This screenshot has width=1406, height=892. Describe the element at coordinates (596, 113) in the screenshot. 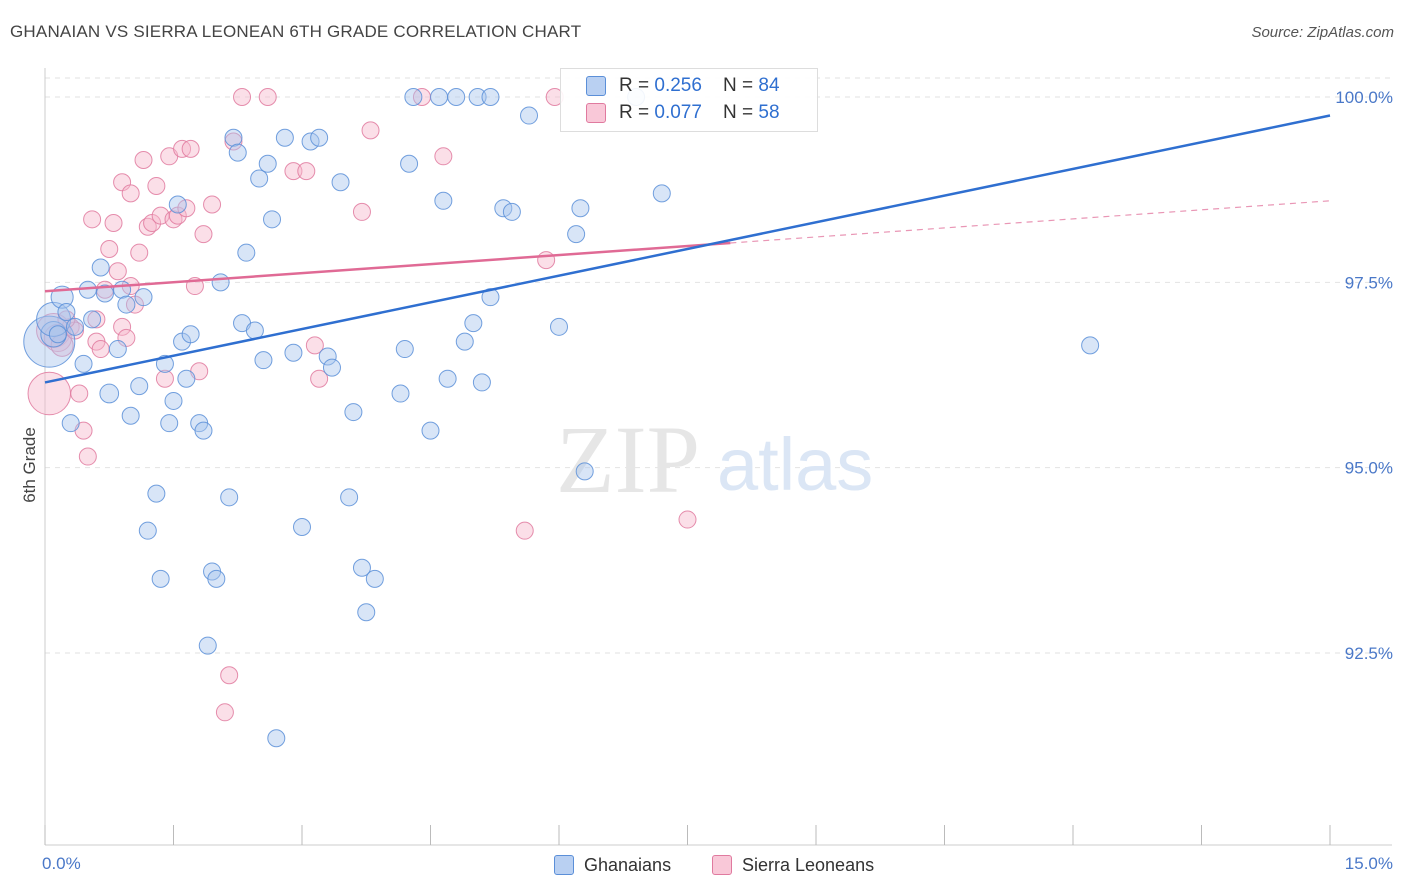

I see `legend-swatch-pink` at that location.